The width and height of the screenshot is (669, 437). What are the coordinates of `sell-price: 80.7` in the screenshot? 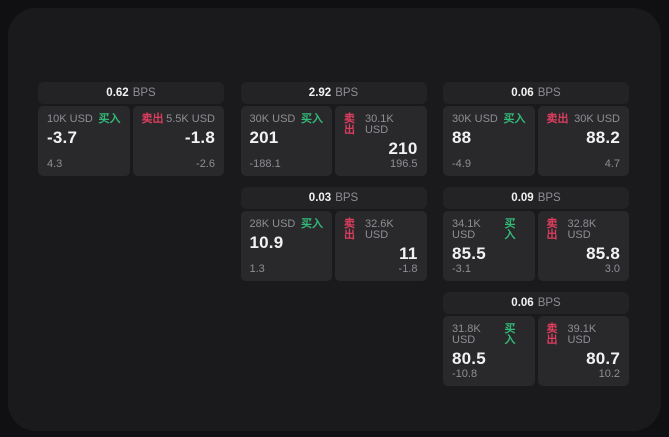 It's located at (603, 358).